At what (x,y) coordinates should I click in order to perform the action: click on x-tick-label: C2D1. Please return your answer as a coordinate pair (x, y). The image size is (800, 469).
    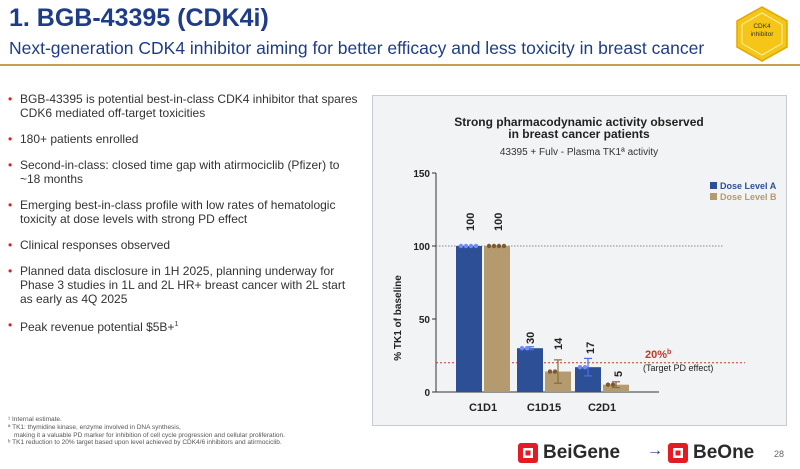
    Looking at the image, I should click on (602, 408).